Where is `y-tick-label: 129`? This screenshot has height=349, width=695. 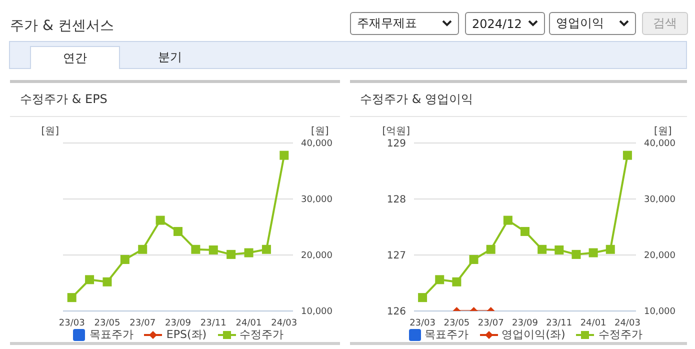
y-tick-label: 129 is located at coordinates (396, 144).